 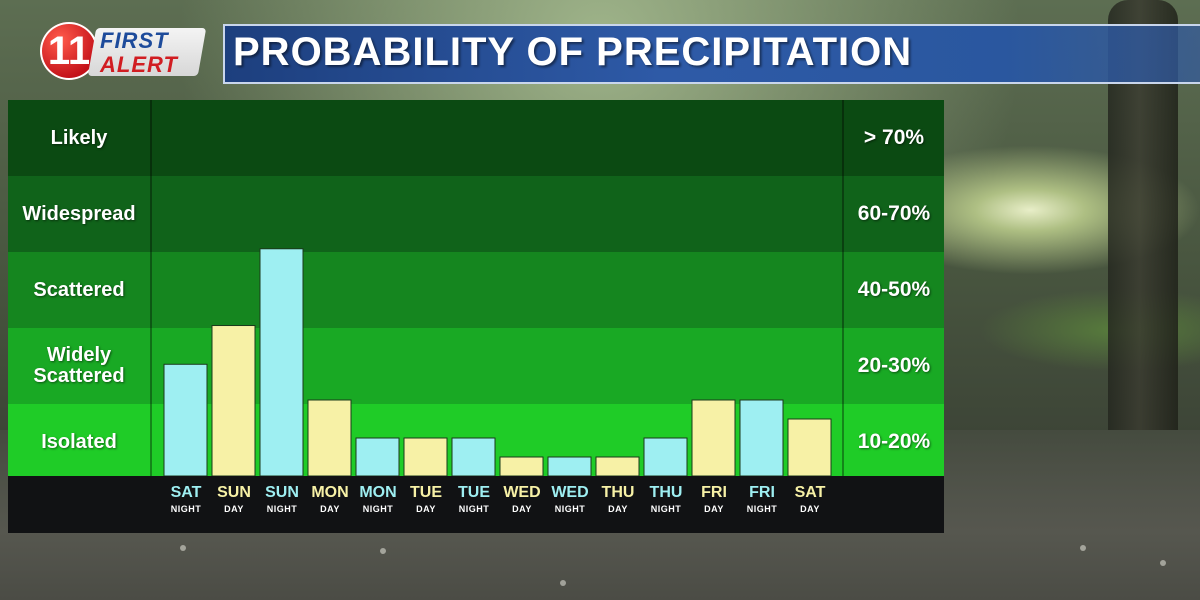 I want to click on title-bar: PROBABILITY OF PRECIPITATION, so click(x=711, y=54).